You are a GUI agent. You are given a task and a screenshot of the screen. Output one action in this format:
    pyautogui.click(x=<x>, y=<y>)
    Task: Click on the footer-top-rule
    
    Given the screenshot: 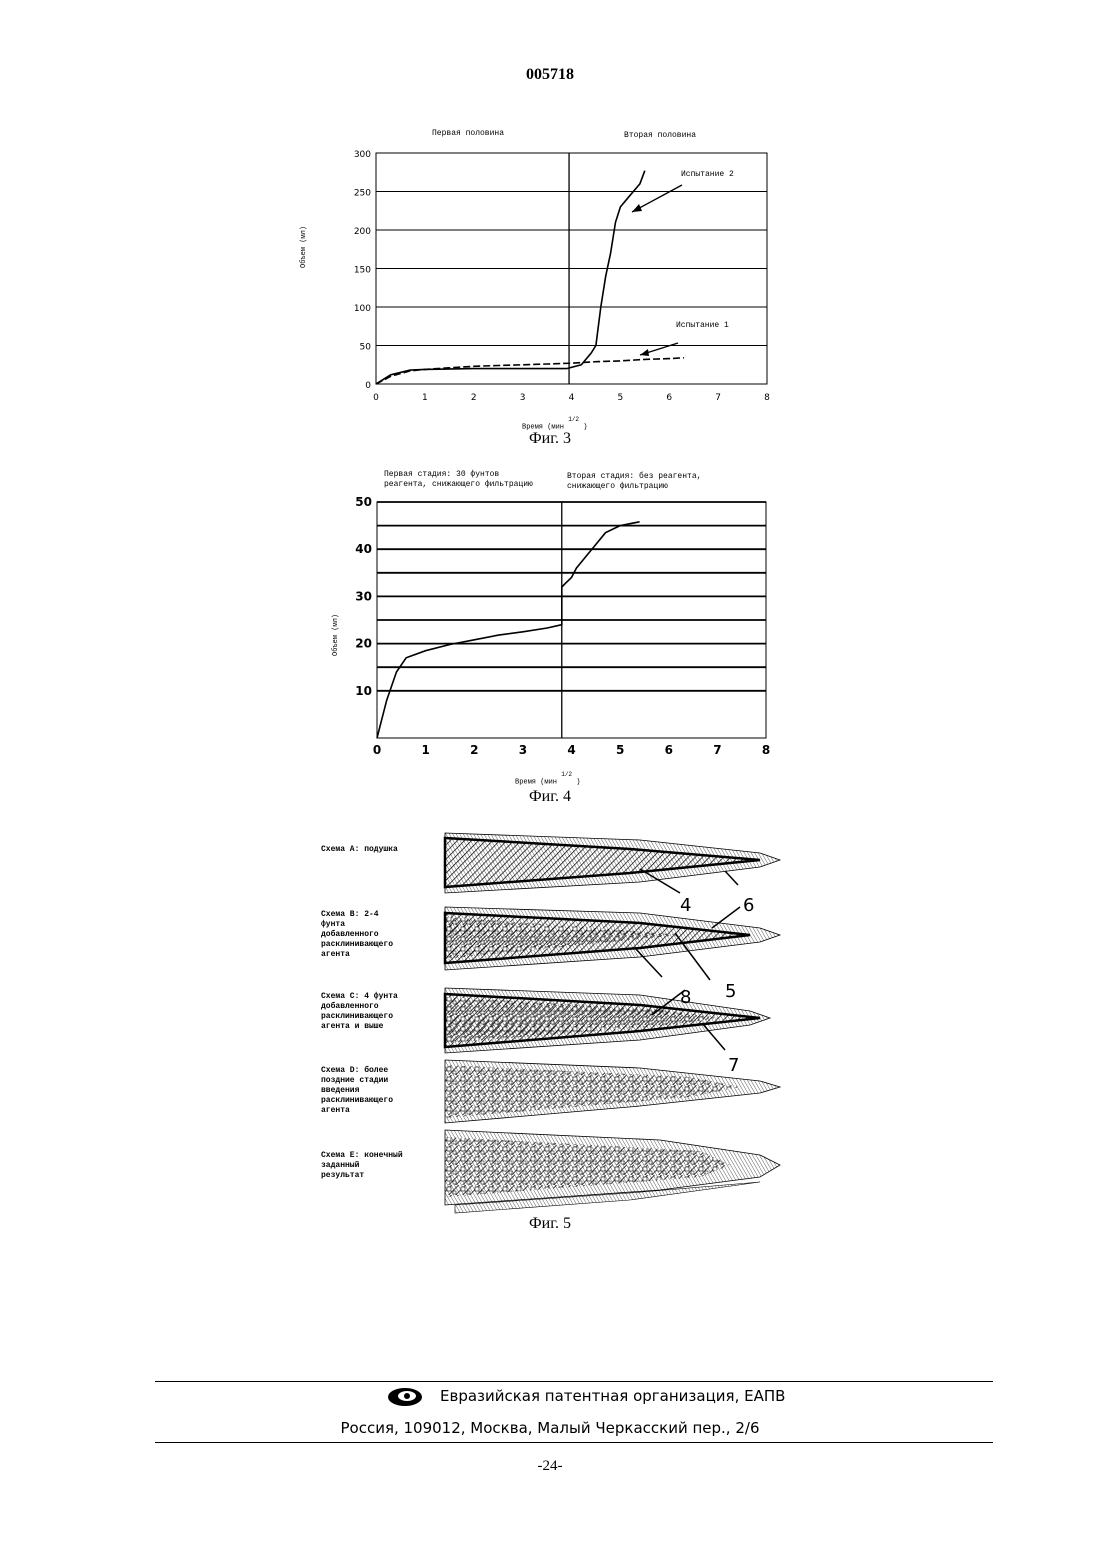 What is the action you would take?
    pyautogui.click(x=574, y=1381)
    